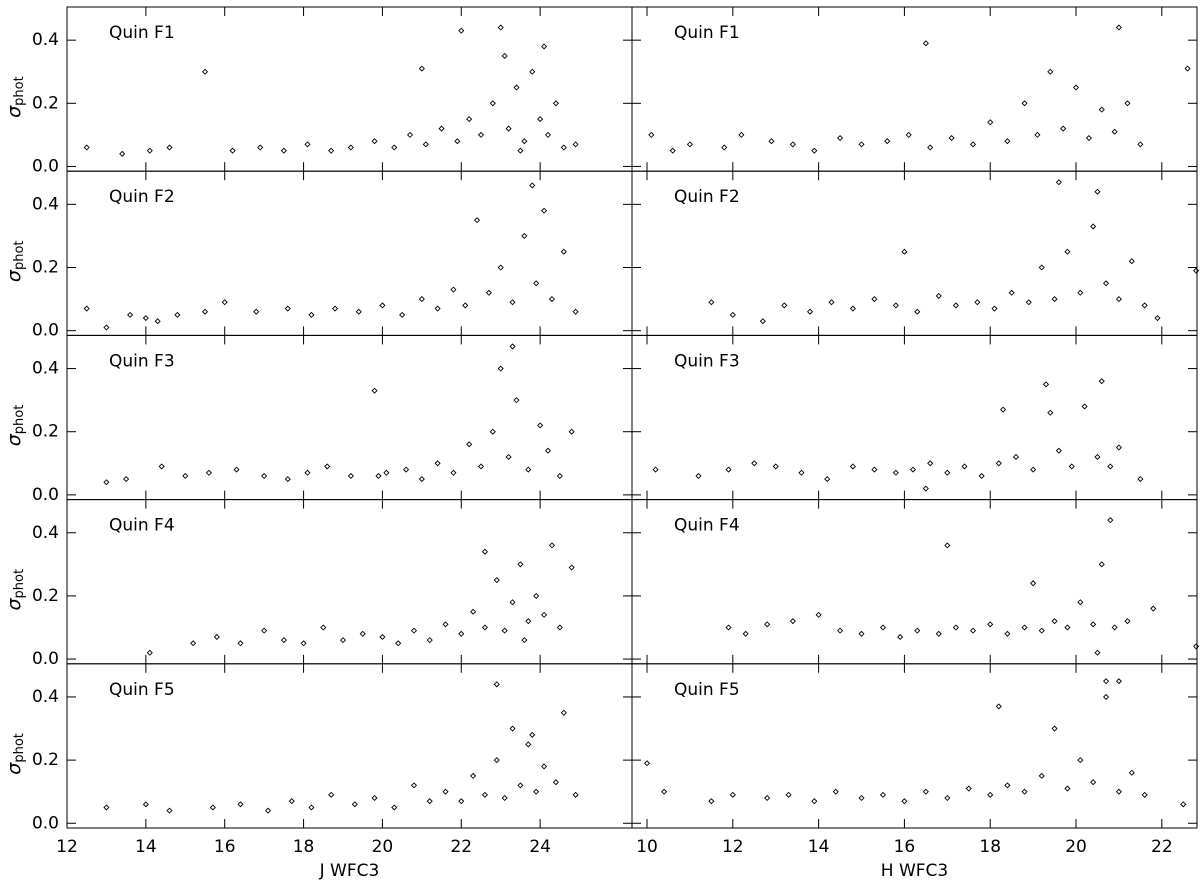 The image size is (1200, 880). I want to click on panel-title: Quin F1, so click(707, 33).